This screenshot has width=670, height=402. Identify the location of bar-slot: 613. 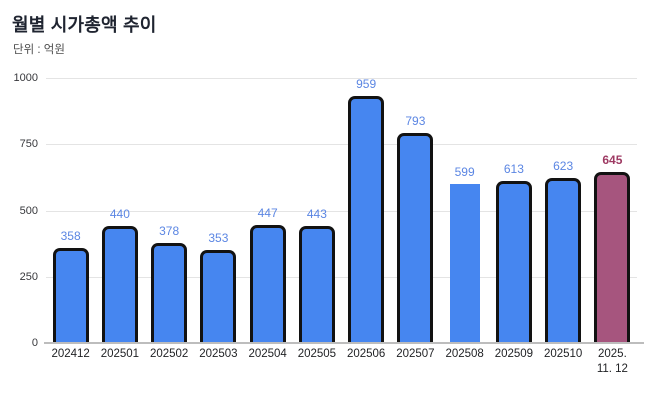
(513, 210).